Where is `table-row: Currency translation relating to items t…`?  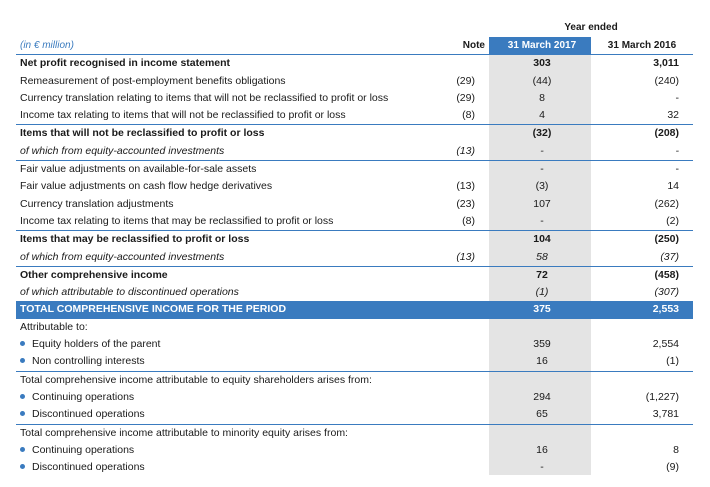 table-row: Currency translation relating to items t… is located at coordinates (354, 98).